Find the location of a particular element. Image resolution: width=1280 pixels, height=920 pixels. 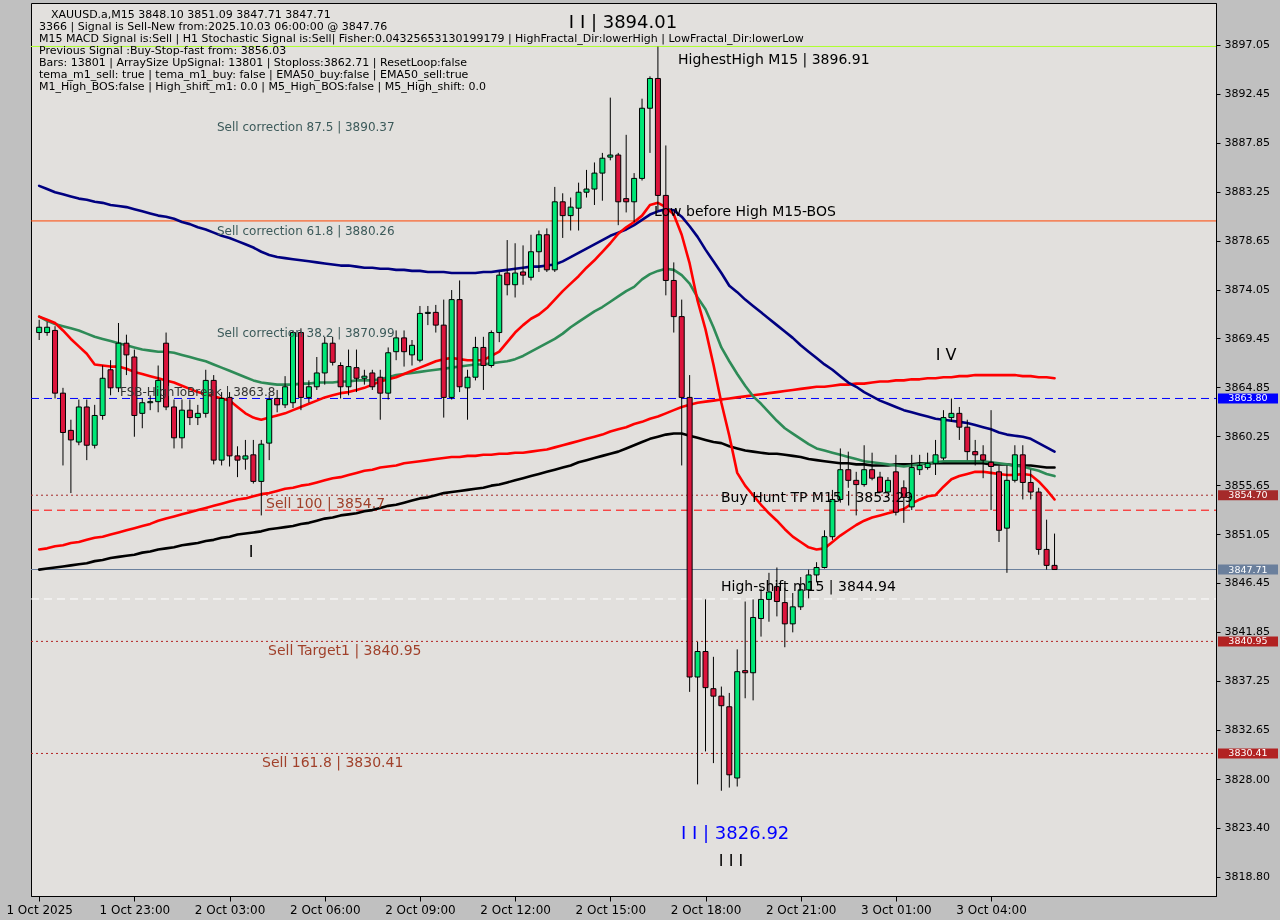

x-tick-label: 1 Oct 2025 is located at coordinates (39, 909).